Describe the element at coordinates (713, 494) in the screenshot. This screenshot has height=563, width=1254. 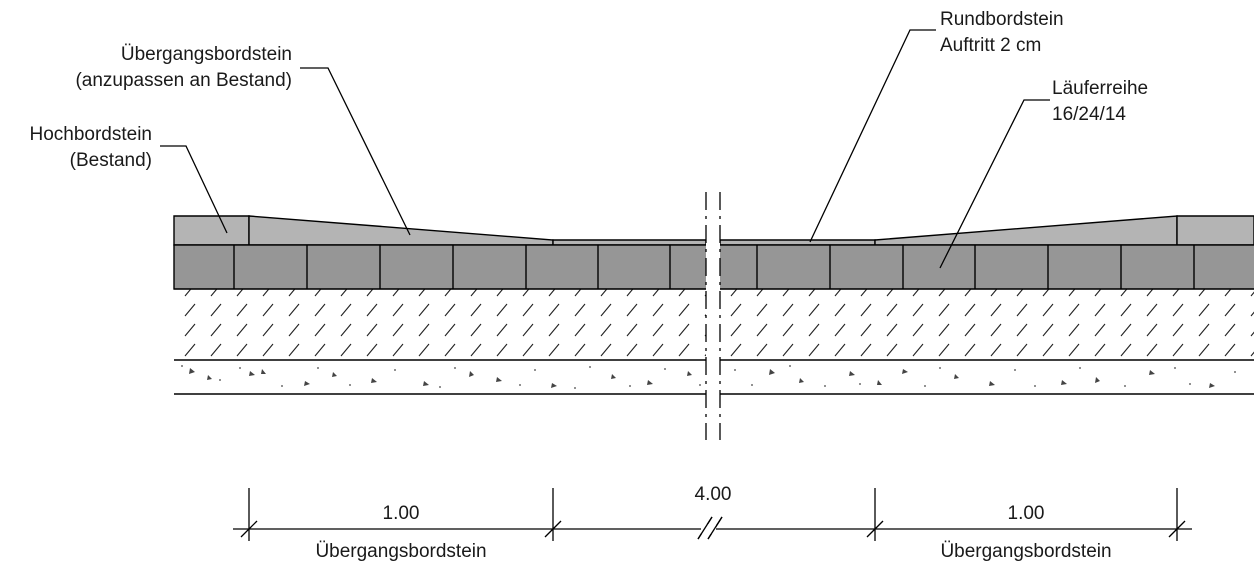
I see `dimension-value-middle: 4.00` at that location.